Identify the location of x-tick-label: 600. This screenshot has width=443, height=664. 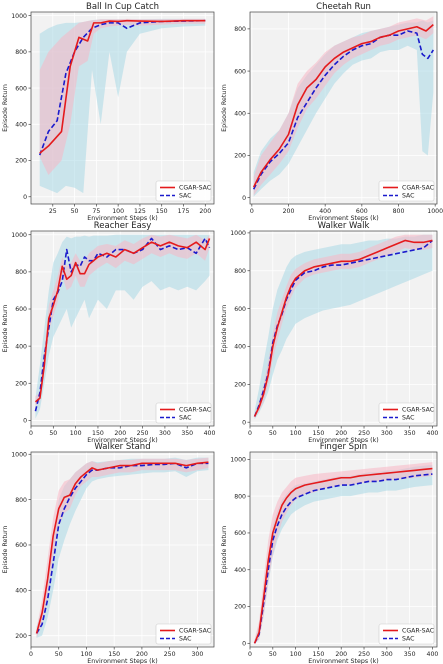
(362, 211).